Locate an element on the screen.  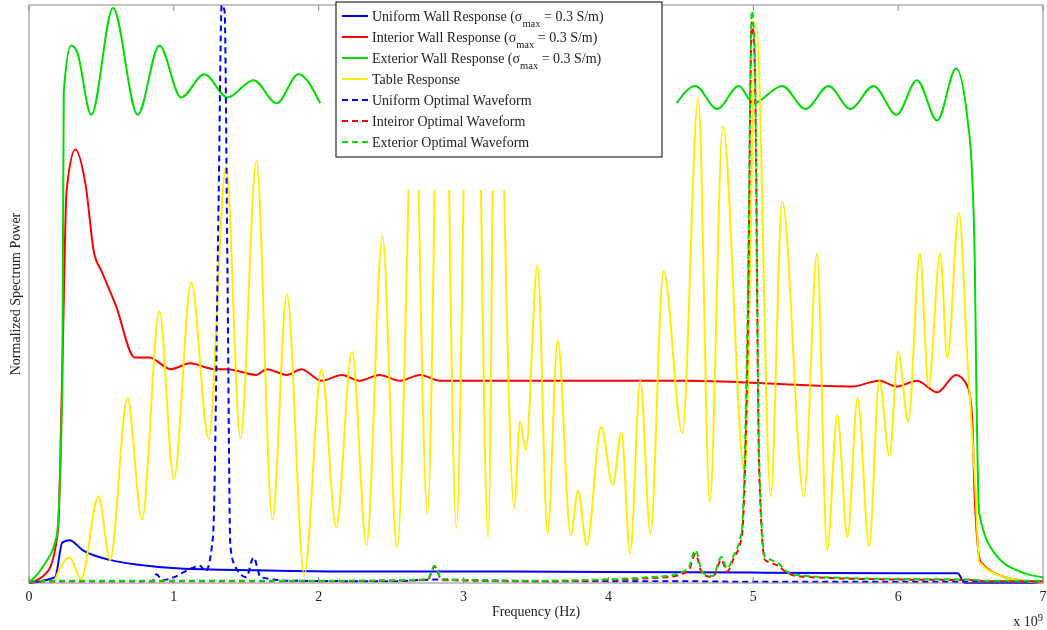
x-axis-title: Frequency (Hz) is located at coordinates (536, 612).